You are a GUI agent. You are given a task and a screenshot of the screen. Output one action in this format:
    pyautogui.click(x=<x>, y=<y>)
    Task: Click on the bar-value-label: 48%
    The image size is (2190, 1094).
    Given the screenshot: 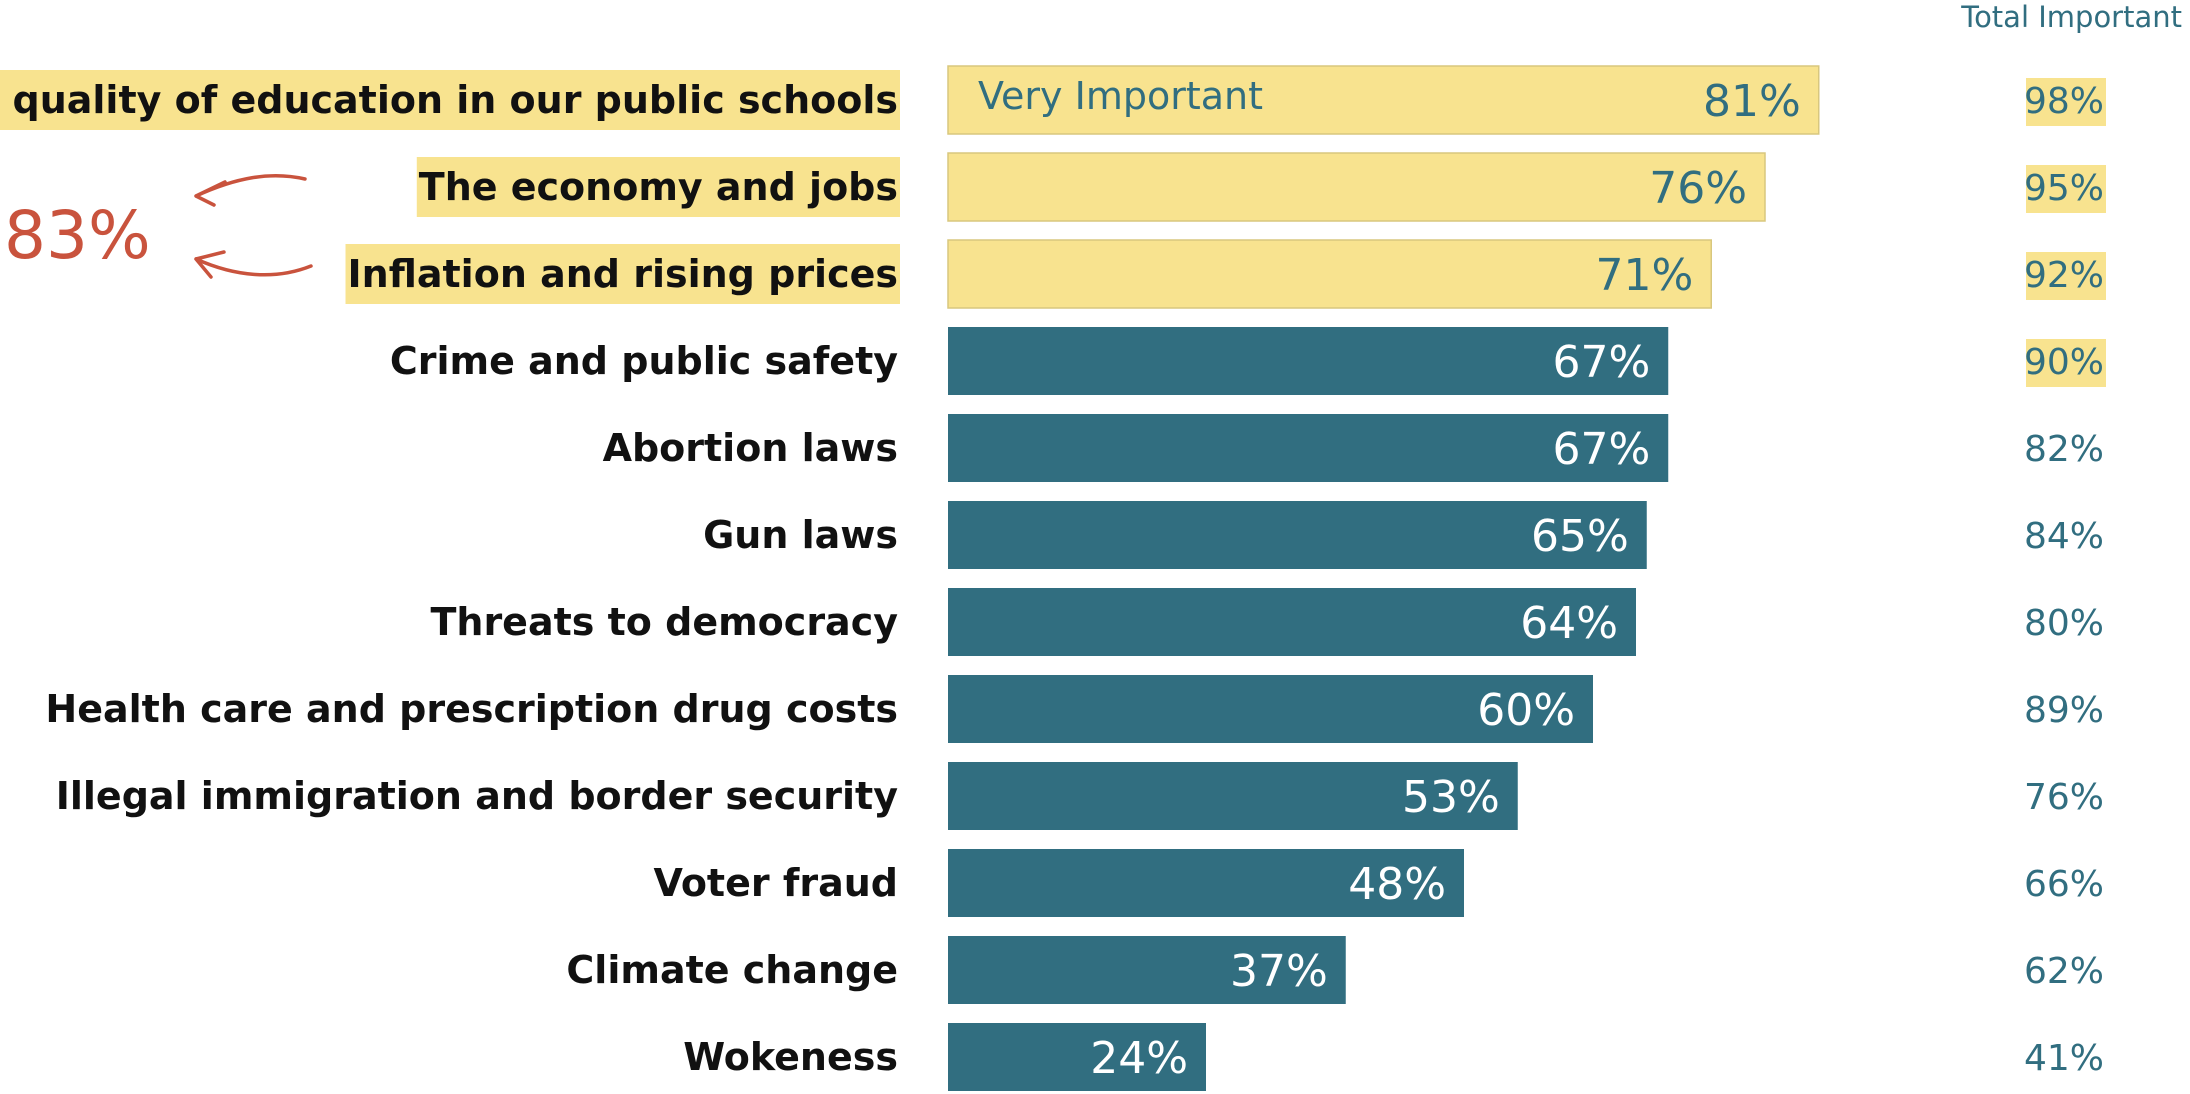 What is the action you would take?
    pyautogui.click(x=1397, y=884)
    